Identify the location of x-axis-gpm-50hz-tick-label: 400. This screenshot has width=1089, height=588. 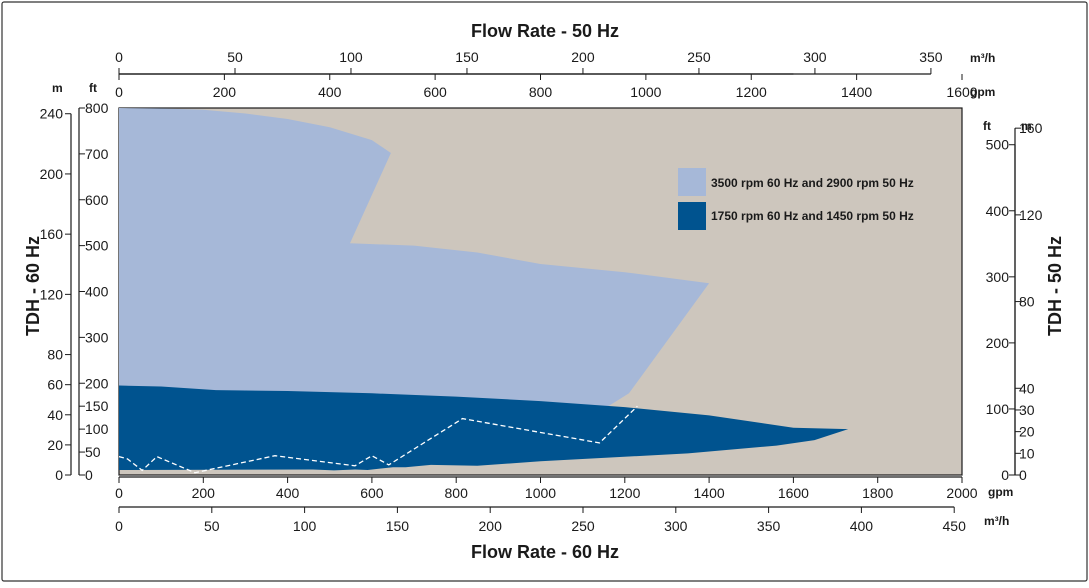
(330, 92).